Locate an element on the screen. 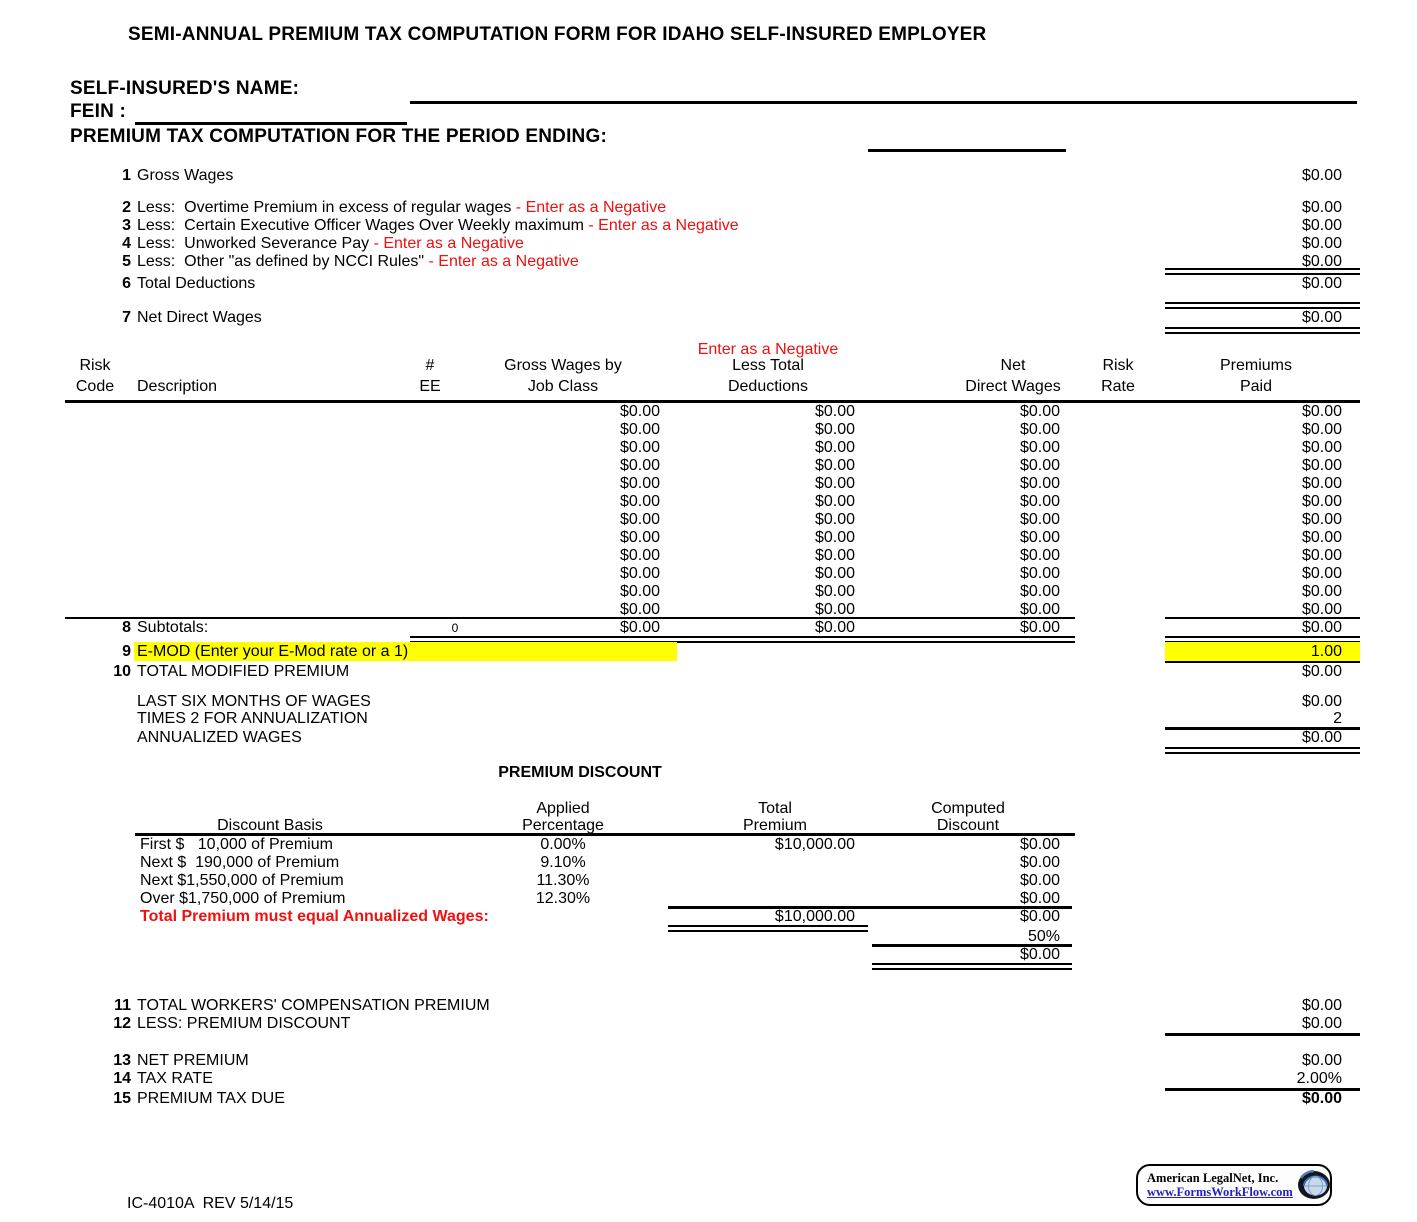 This screenshot has height=1222, width=1417. last-six-months-value: $0.00 is located at coordinates (1321, 701).